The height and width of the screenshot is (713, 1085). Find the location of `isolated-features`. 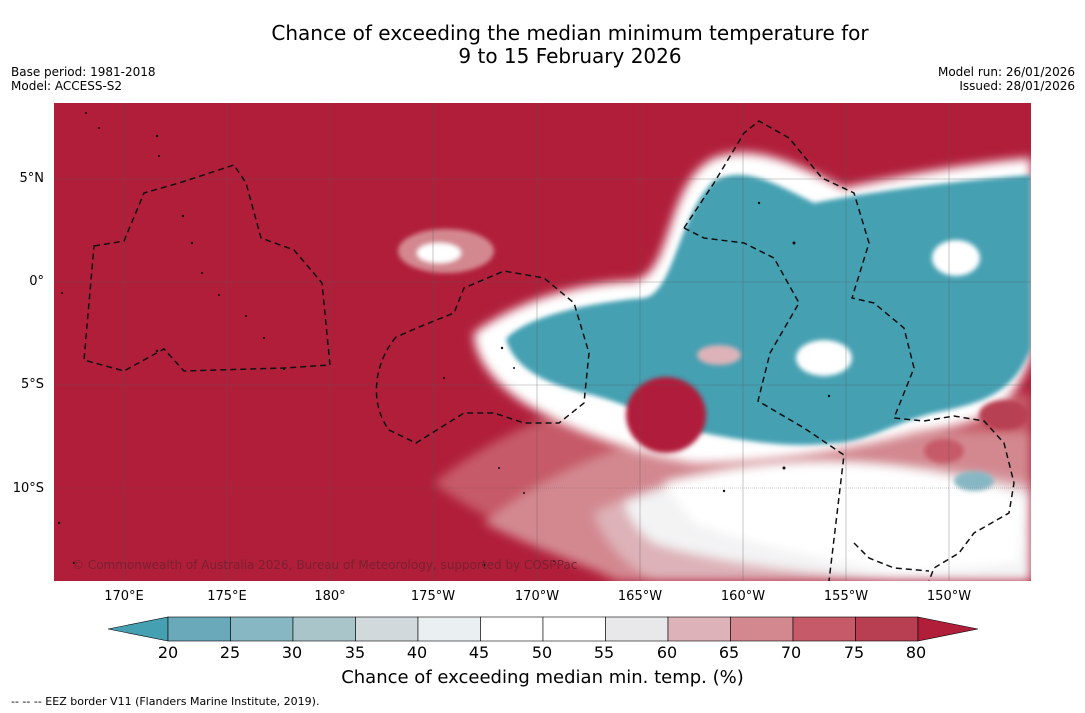

isolated-features is located at coordinates (689, 302).